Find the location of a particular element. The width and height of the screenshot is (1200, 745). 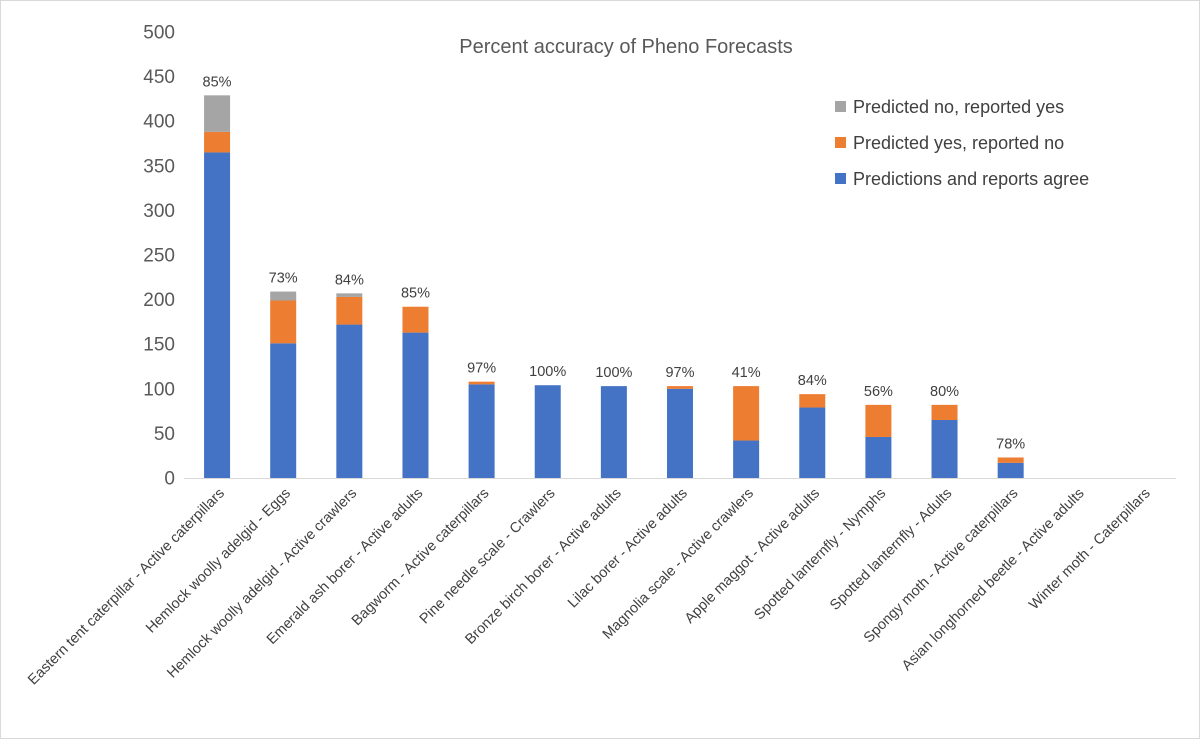

y-tick-label: 200 is located at coordinates (159, 300).